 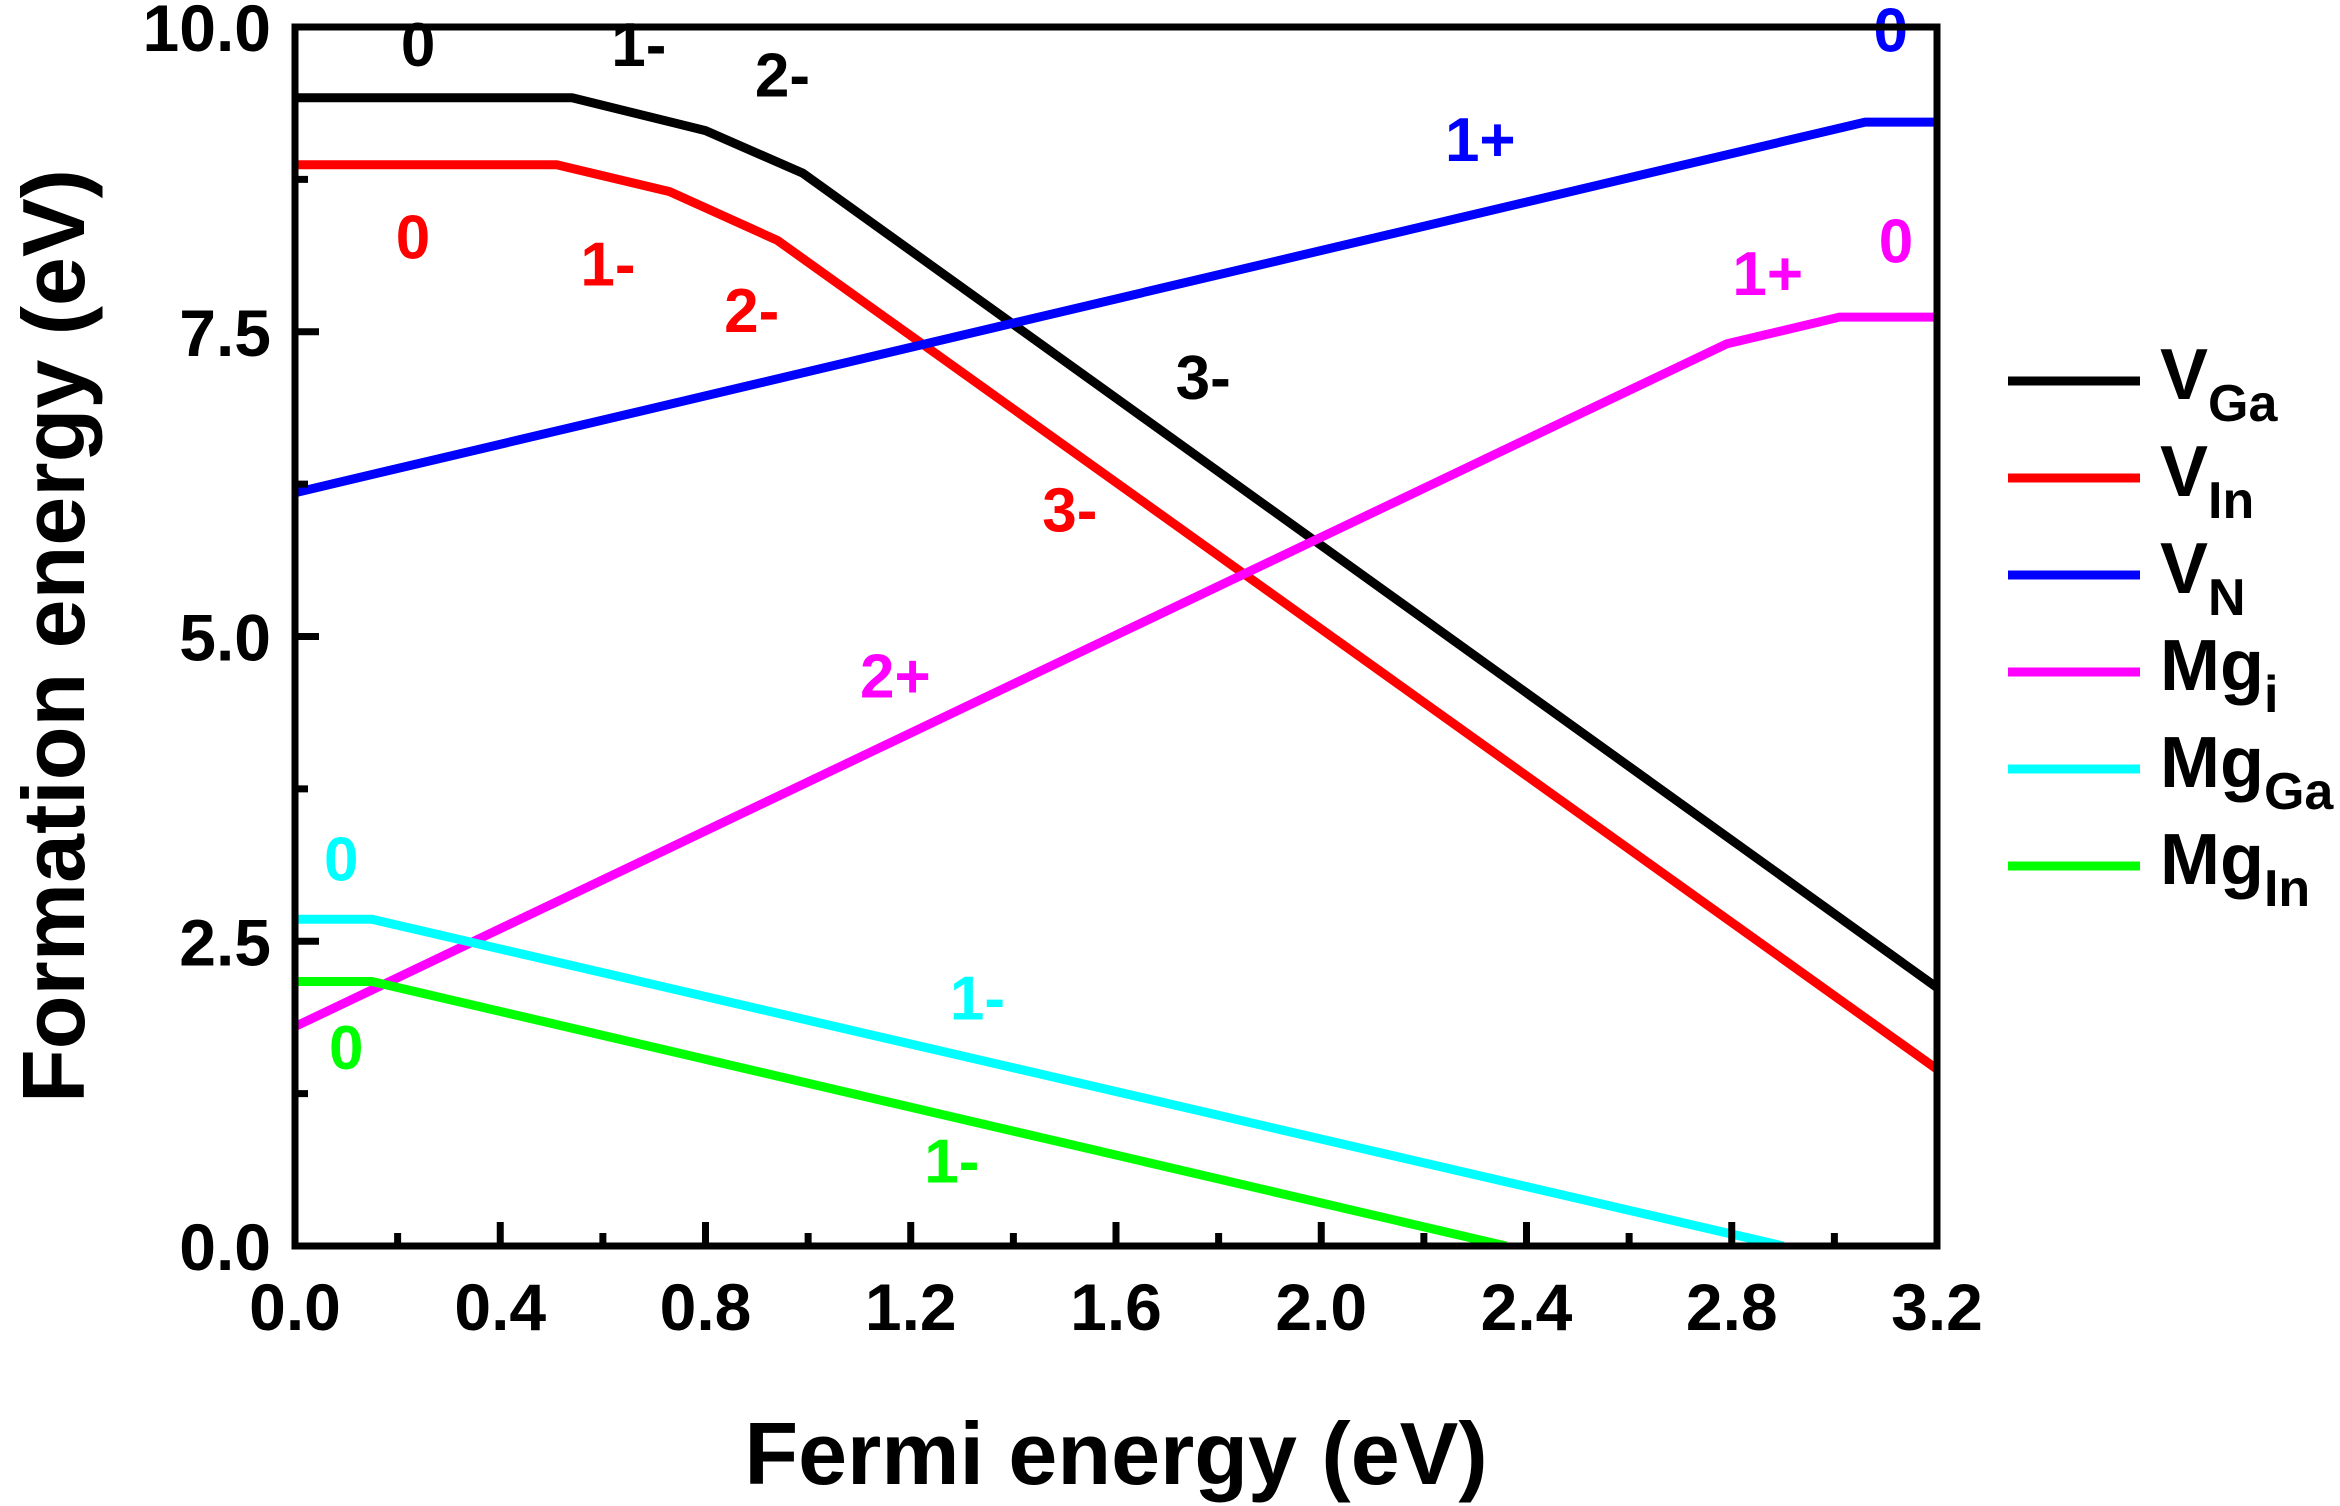 What do you see at coordinates (225, 1247) in the screenshot?
I see `y-tick-label: 0.0` at bounding box center [225, 1247].